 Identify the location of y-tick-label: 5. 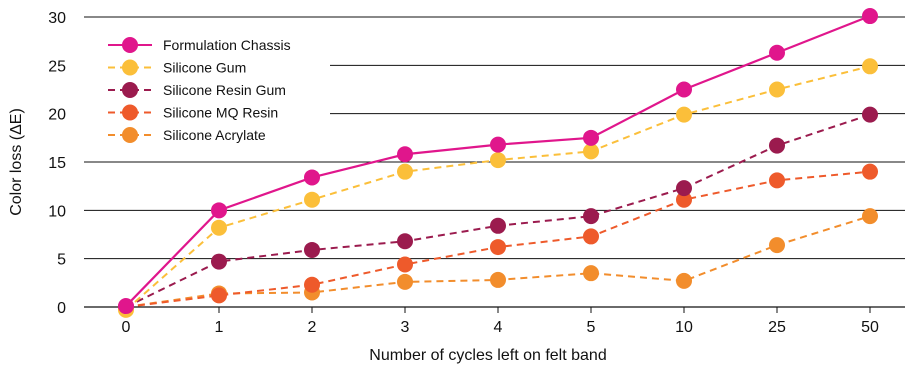
(61, 260).